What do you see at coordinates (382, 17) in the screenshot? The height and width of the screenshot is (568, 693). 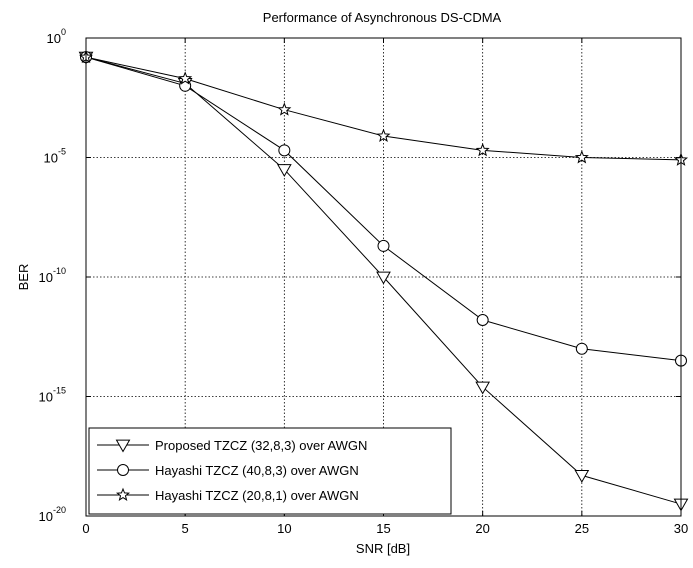 I see `chart-title: Performance of Asynchronous DS-CDMA` at bounding box center [382, 17].